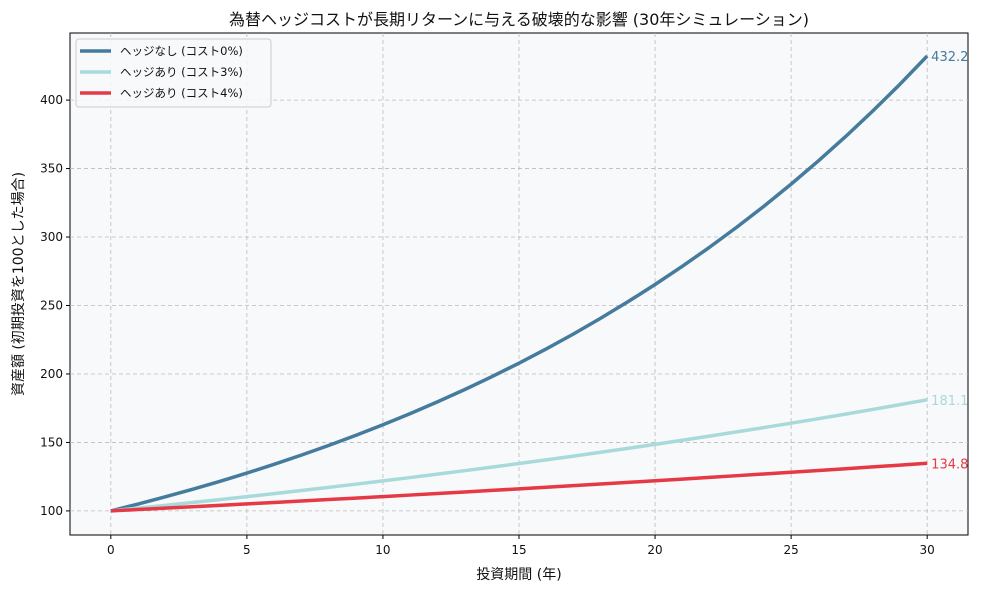  Describe the element at coordinates (51, 442) in the screenshot. I see `y-tick-label: 150` at that location.